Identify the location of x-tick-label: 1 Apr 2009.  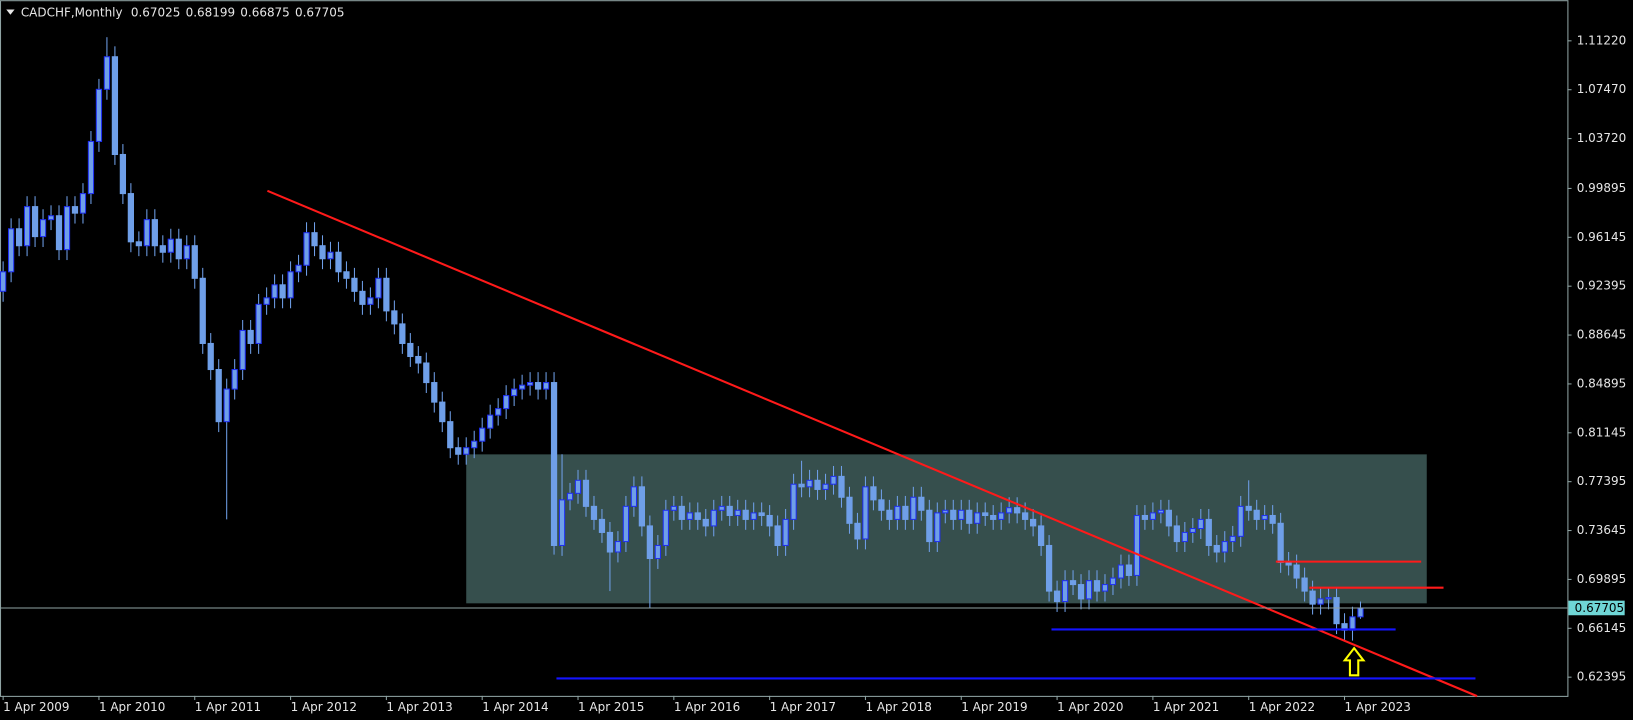
(36, 707).